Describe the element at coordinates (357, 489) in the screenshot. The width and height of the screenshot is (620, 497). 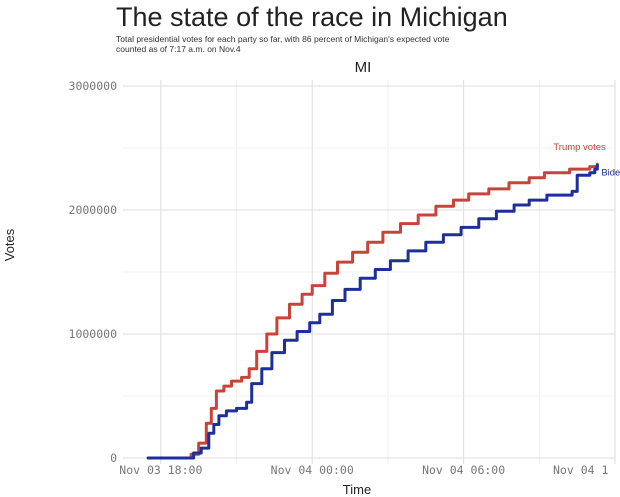
I see `x-axis-label: Time` at that location.